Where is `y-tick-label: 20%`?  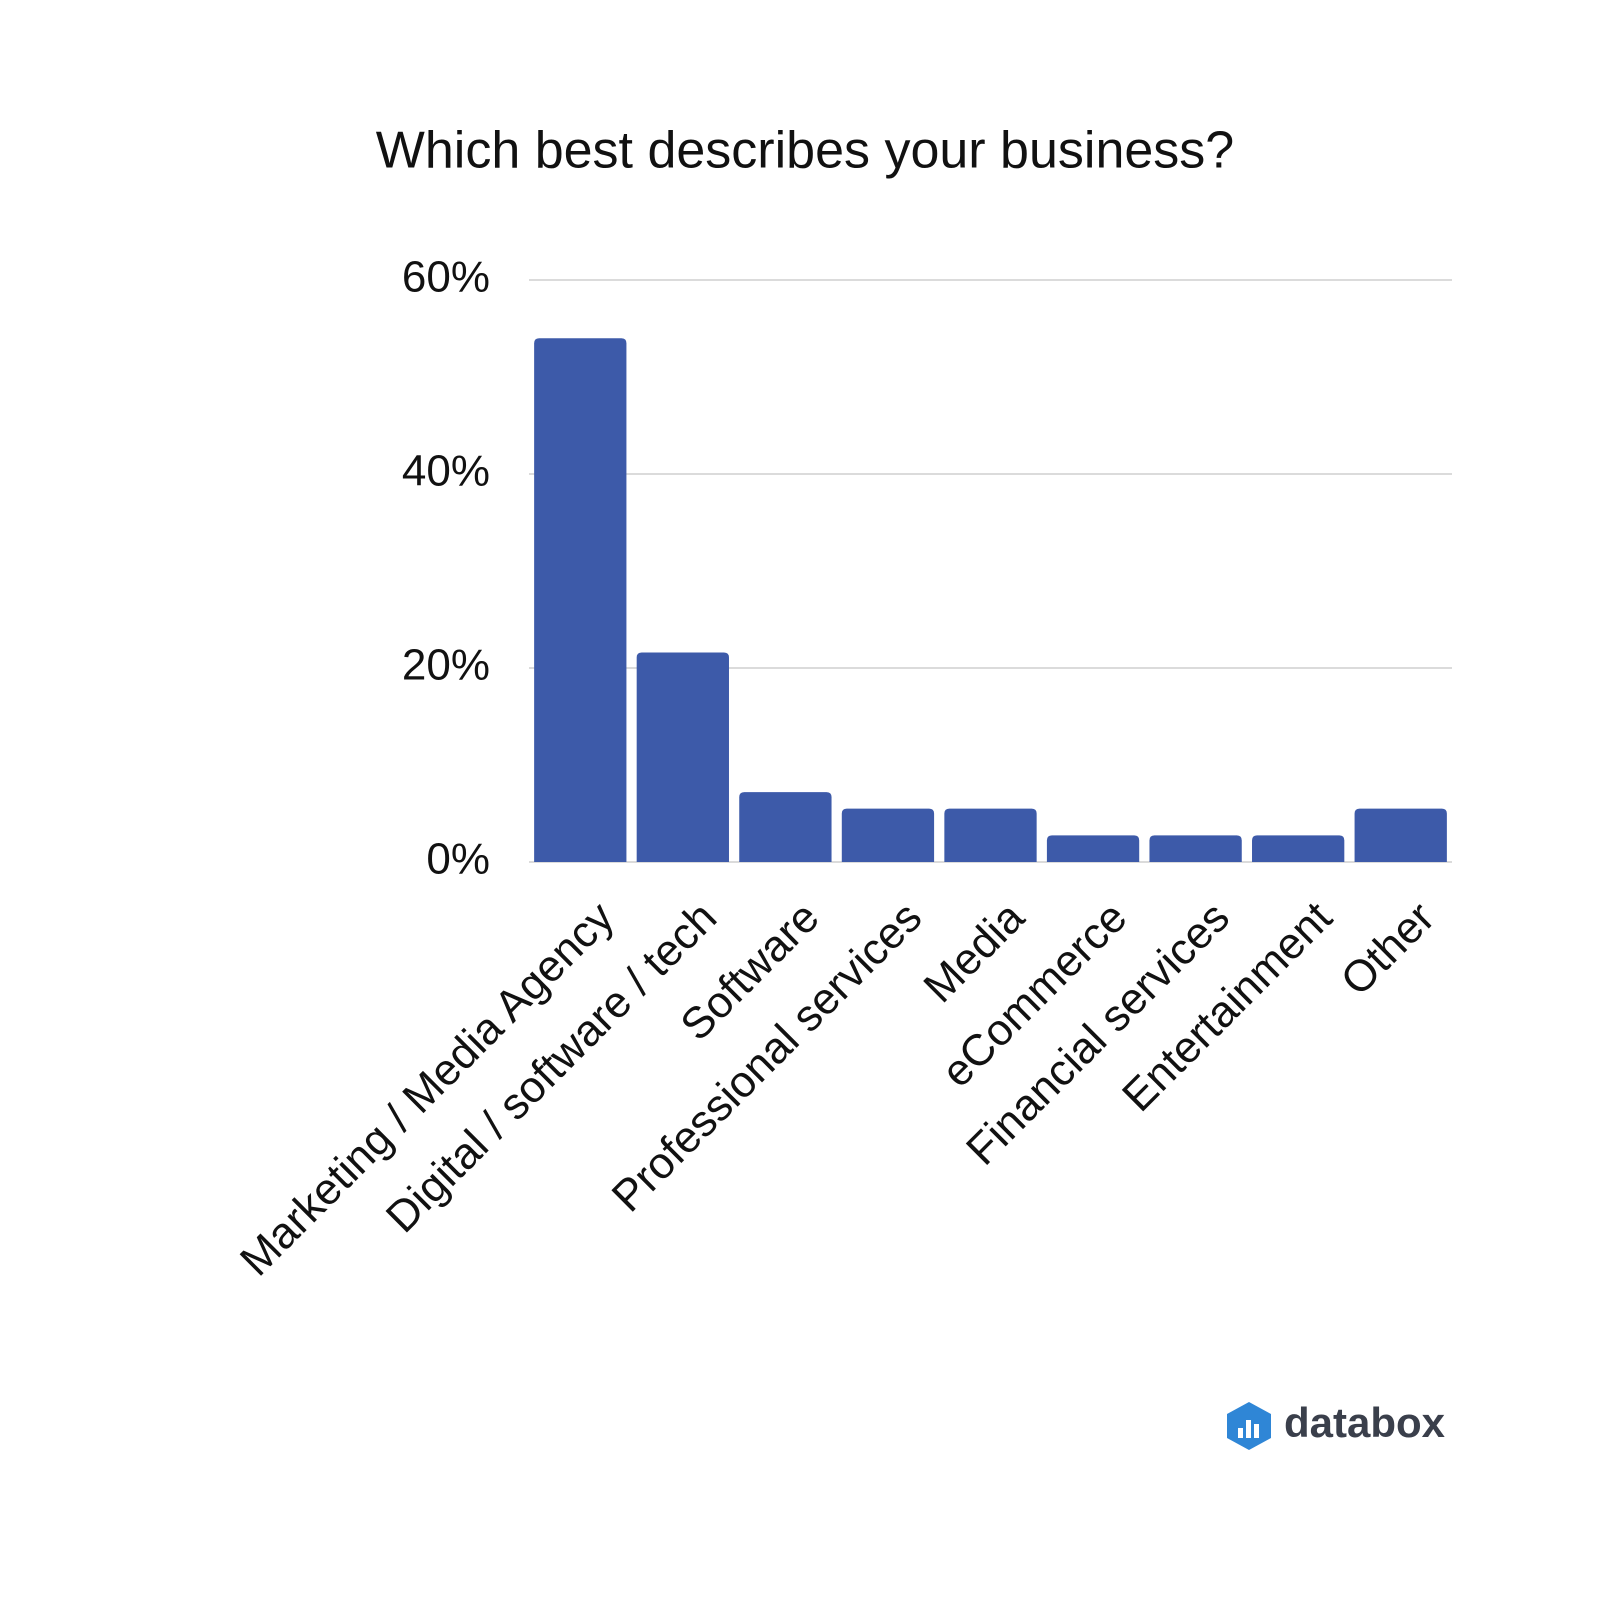
y-tick-label: 20% is located at coordinates (446, 665).